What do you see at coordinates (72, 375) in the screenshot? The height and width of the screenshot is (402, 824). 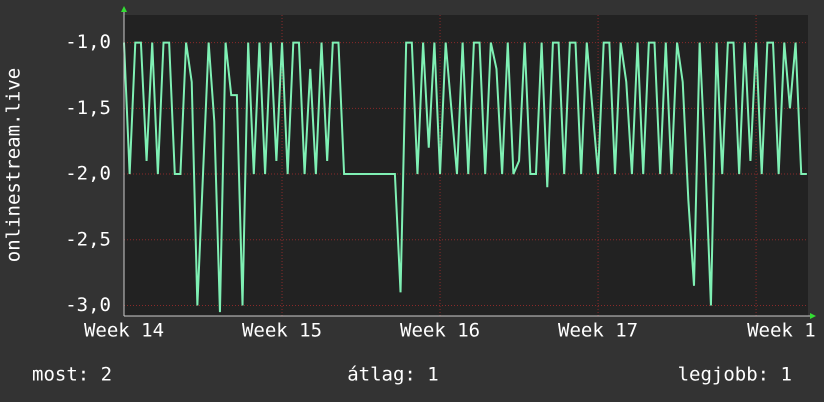 I see `footer-current: most: 2` at bounding box center [72, 375].